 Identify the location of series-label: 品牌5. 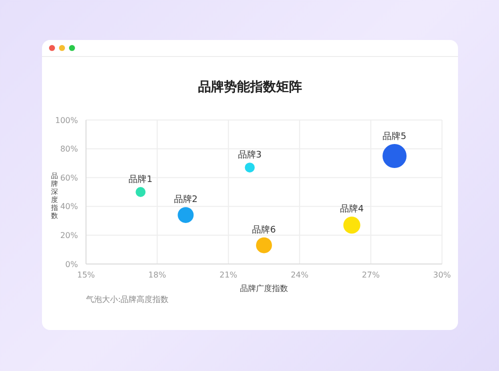
(394, 136).